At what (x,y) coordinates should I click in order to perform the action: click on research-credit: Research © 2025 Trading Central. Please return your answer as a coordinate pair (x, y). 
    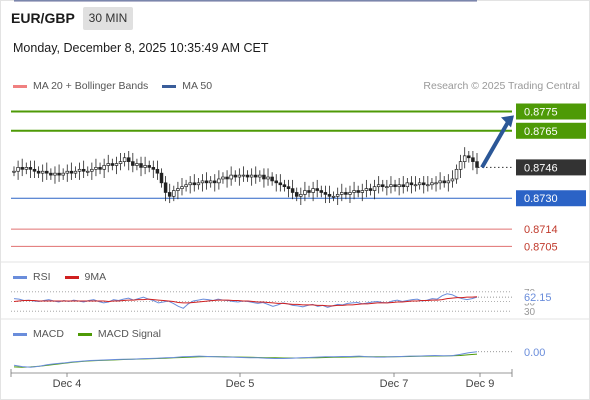
    Looking at the image, I should click on (501, 86).